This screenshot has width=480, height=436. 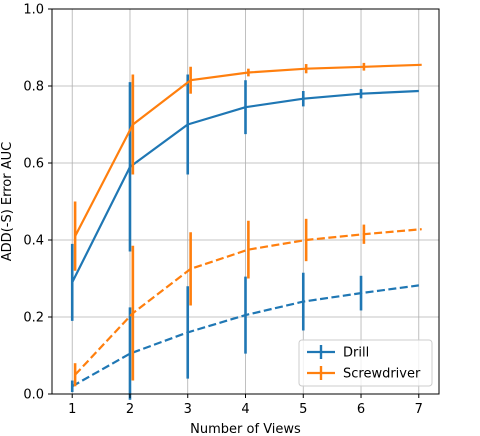 What do you see at coordinates (365, 363) in the screenshot?
I see `legend: Drill Screwdriver` at bounding box center [365, 363].